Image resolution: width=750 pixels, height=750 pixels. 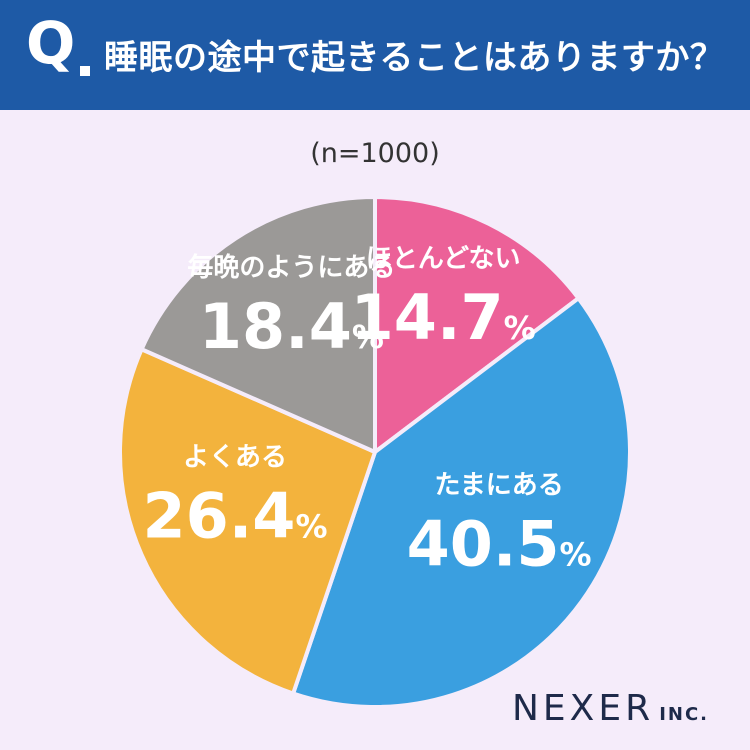 What do you see at coordinates (498, 486) in the screenshot?
I see `slice-label: たまにある` at bounding box center [498, 486].